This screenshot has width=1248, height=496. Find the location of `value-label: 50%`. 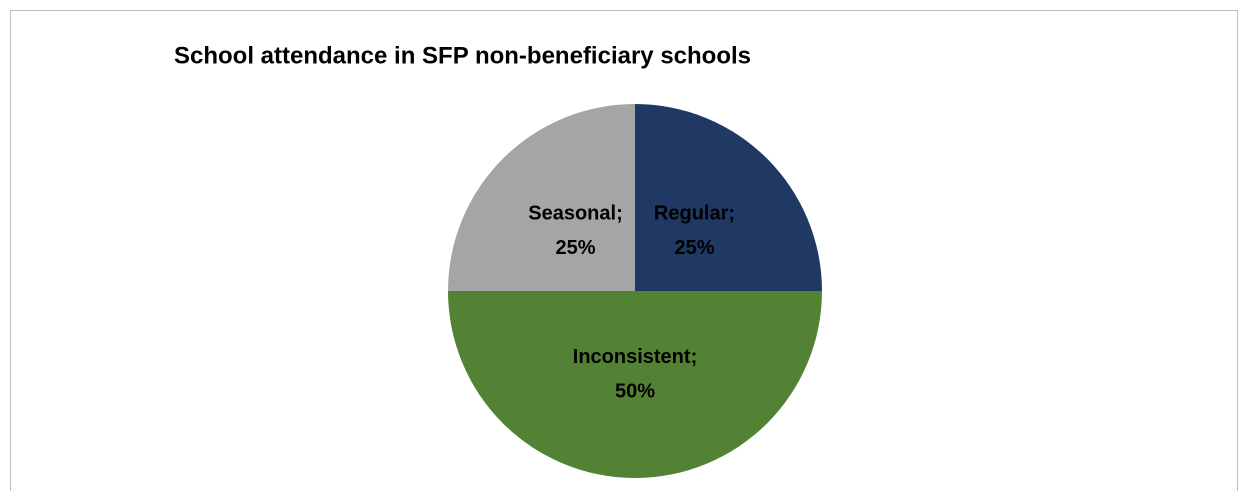

value-label: 50% is located at coordinates (635, 391).